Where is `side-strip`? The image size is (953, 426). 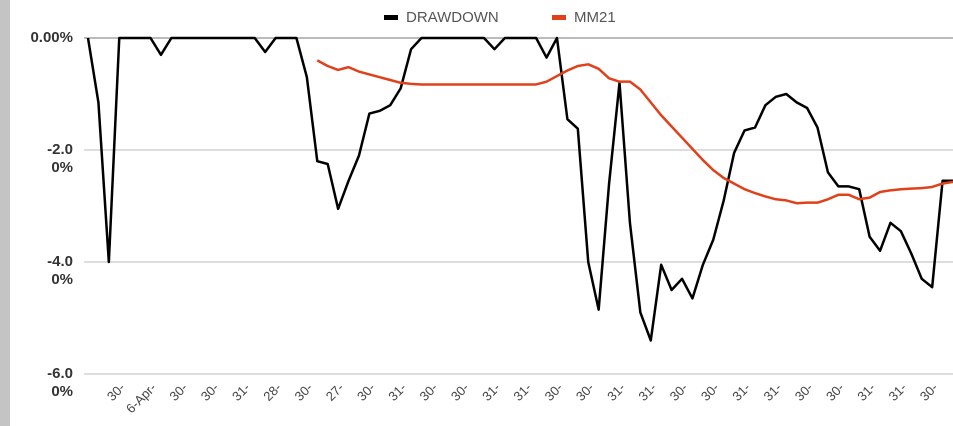
side-strip is located at coordinates (5, 213).